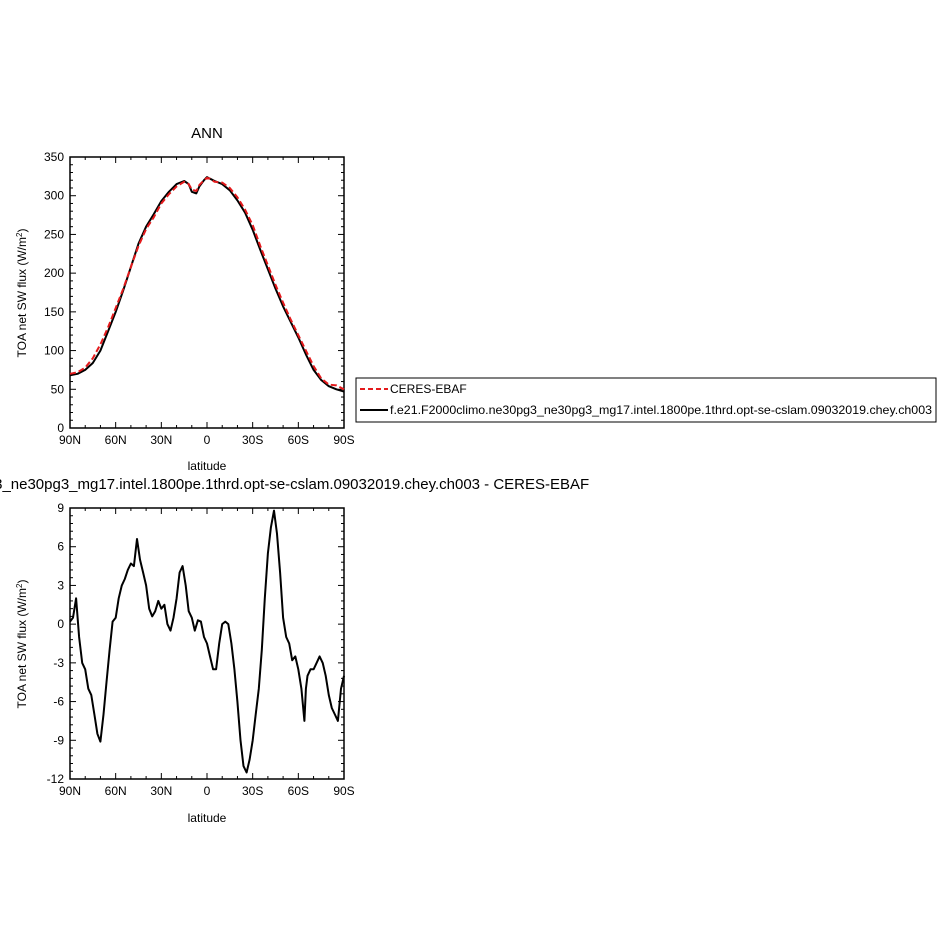  I want to click on top-chart-x-tick-label: 60N, so click(116, 440).